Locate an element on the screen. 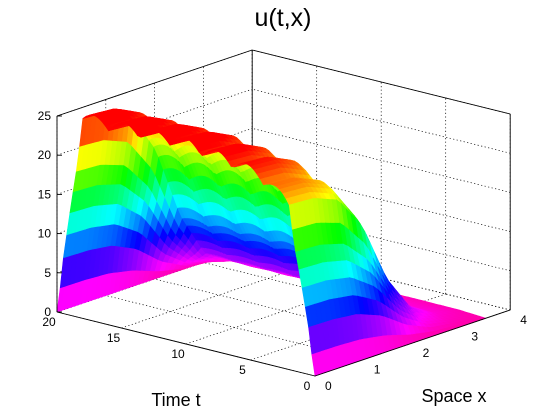 The height and width of the screenshot is (420, 560). z-tick-label: 20 is located at coordinates (45, 155).